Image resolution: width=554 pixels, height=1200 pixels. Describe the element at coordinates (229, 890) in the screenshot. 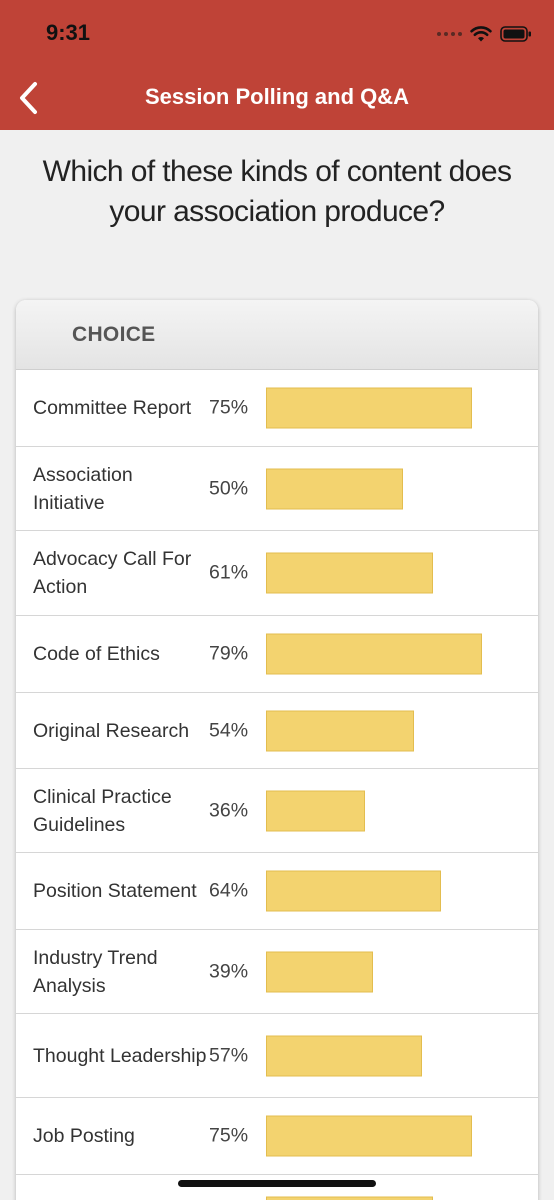

I see `percent-label: 64%` at that location.